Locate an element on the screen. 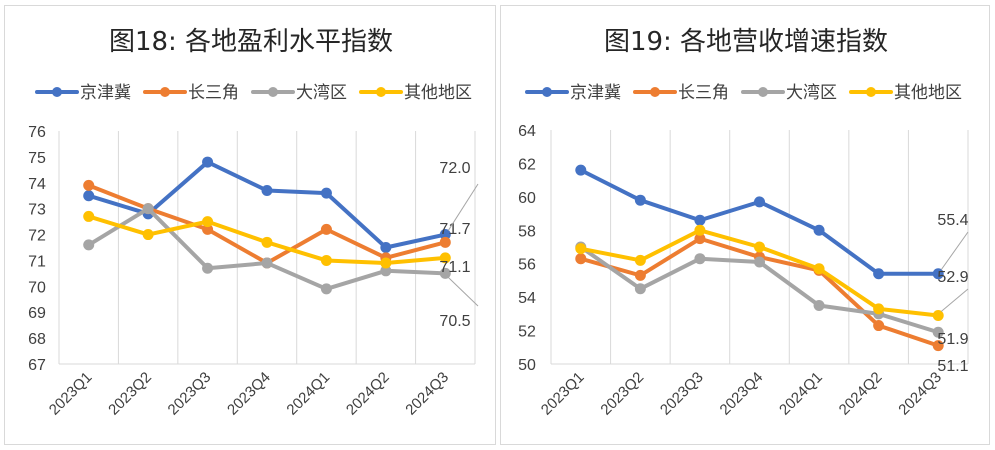 Image resolution: width=995 pixels, height=450 pixels. data-label: 72.0 is located at coordinates (454, 168).